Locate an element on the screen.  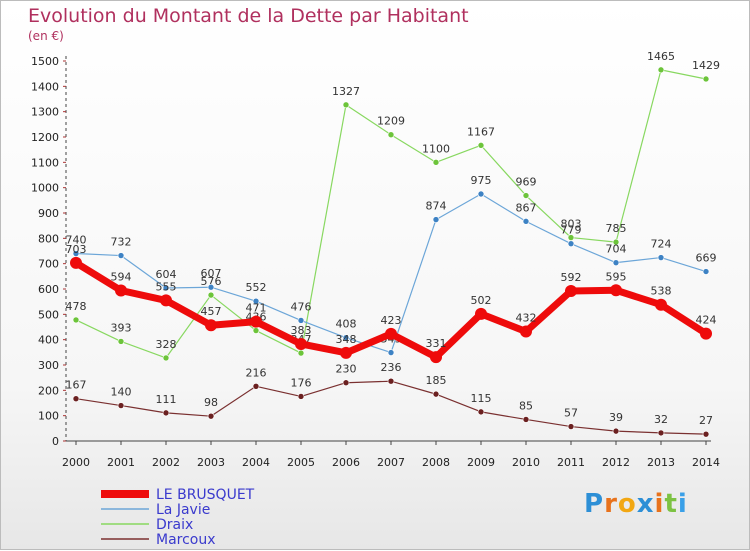
y-tick-label: 1100 is located at coordinates (45, 162).